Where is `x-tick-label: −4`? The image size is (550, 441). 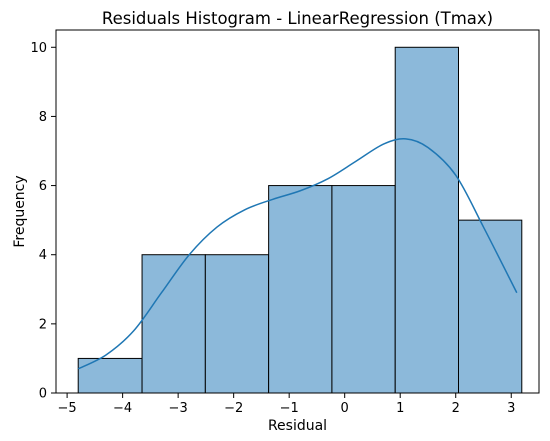
x-tick-label: −4 is located at coordinates (122, 408).